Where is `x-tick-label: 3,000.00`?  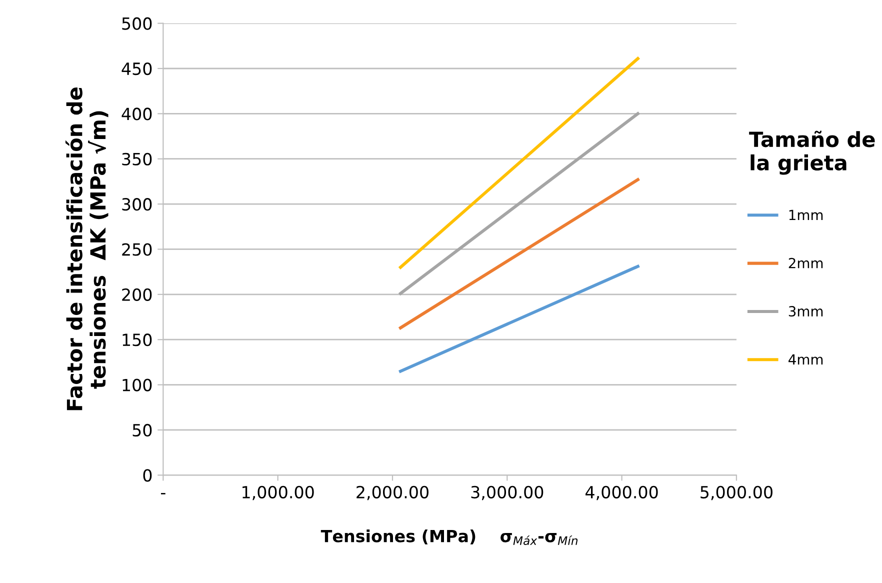
x-tick-label: 3,000.00 is located at coordinates (507, 493).